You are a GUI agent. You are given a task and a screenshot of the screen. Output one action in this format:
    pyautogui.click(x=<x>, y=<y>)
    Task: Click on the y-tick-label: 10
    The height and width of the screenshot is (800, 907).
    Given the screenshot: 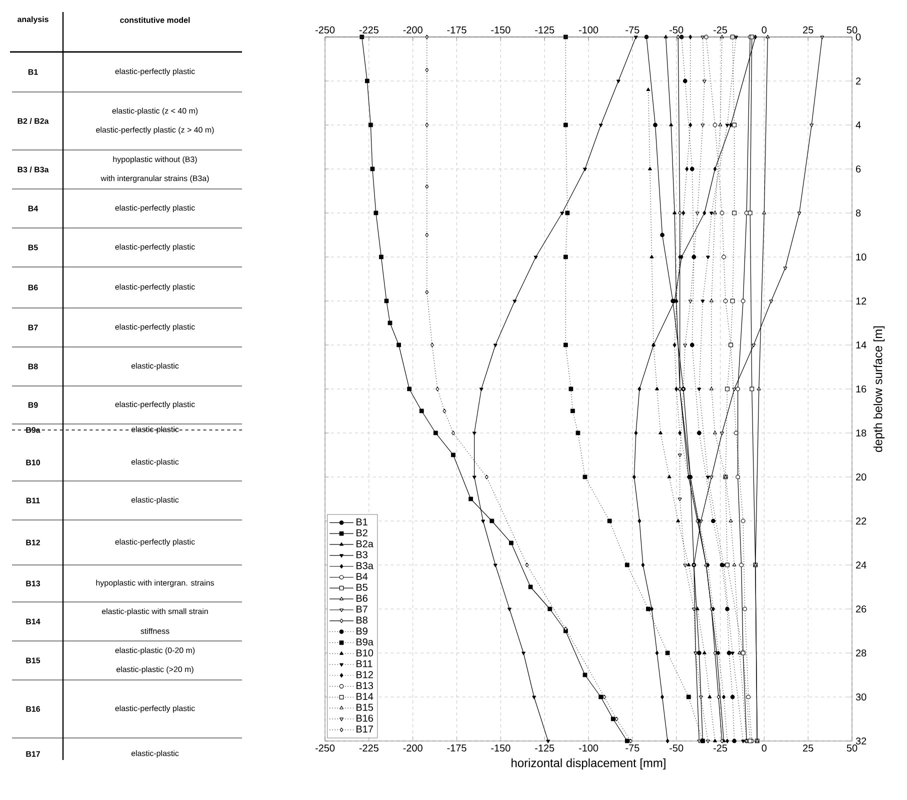 What is the action you would take?
    pyautogui.click(x=861, y=257)
    